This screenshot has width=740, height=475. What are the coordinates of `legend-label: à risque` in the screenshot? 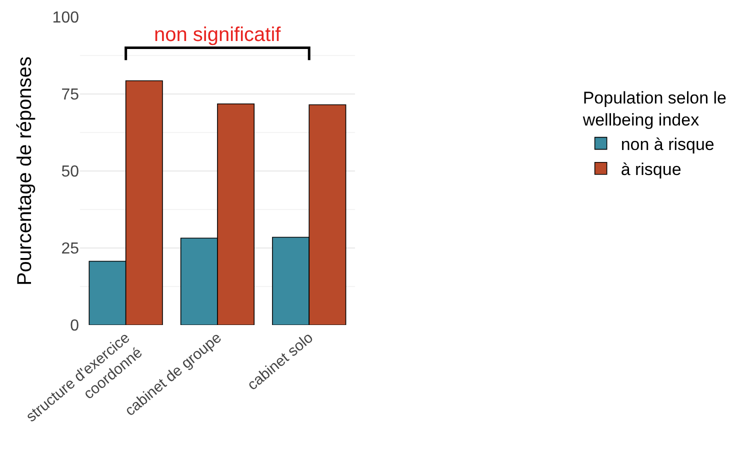 It's located at (651, 170).